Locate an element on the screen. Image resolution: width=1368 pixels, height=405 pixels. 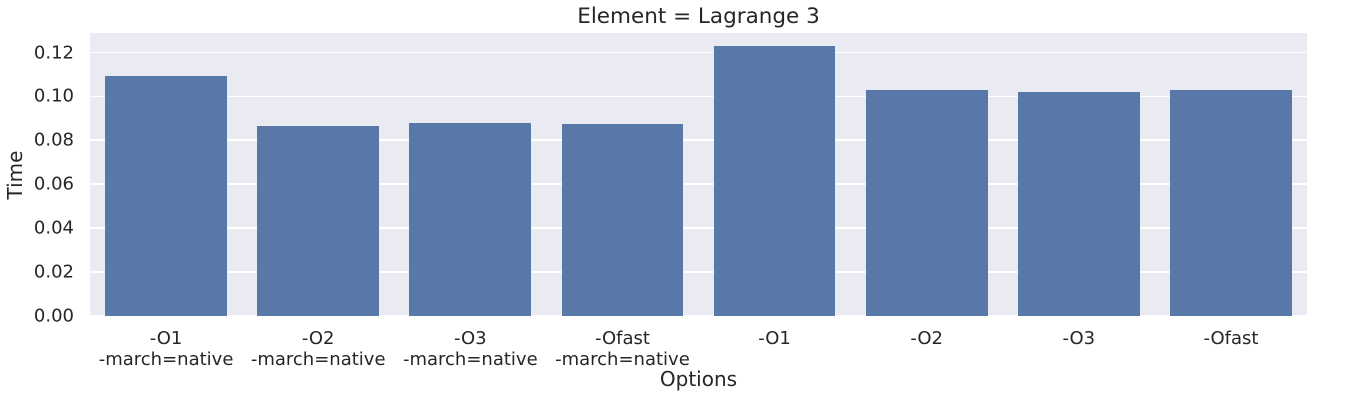
x-axis-label: Options is located at coordinates (698, 379).